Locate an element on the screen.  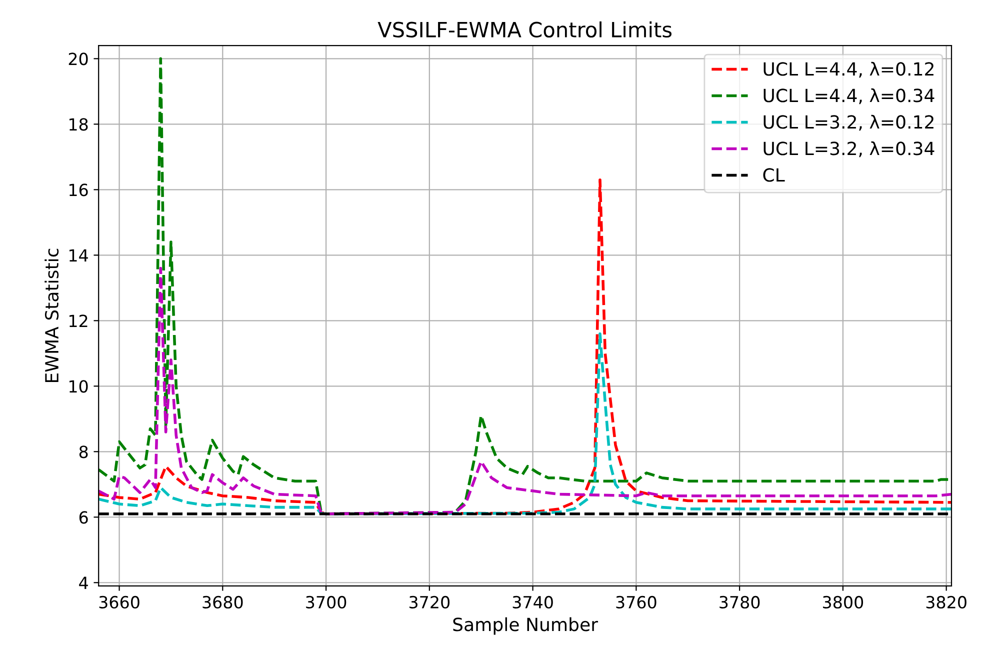
y-tick-label: 6 is located at coordinates (83, 517).